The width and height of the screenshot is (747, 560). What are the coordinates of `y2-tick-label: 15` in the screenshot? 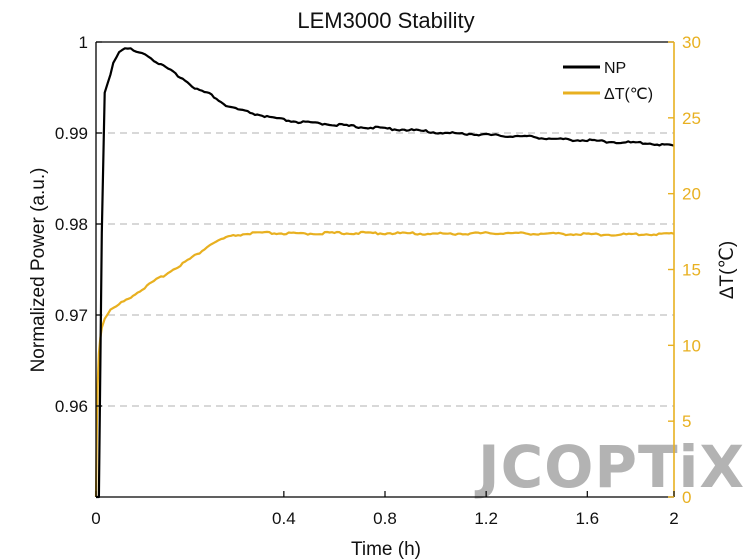 It's located at (691, 270).